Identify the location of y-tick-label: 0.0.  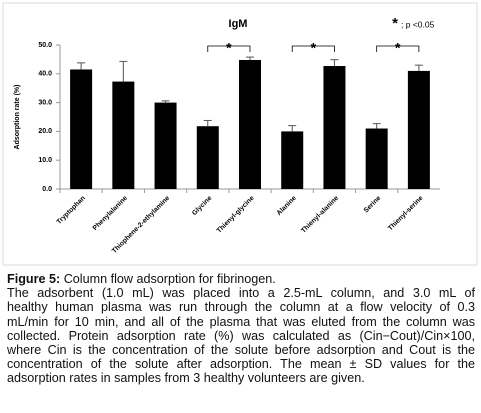
(47, 189).